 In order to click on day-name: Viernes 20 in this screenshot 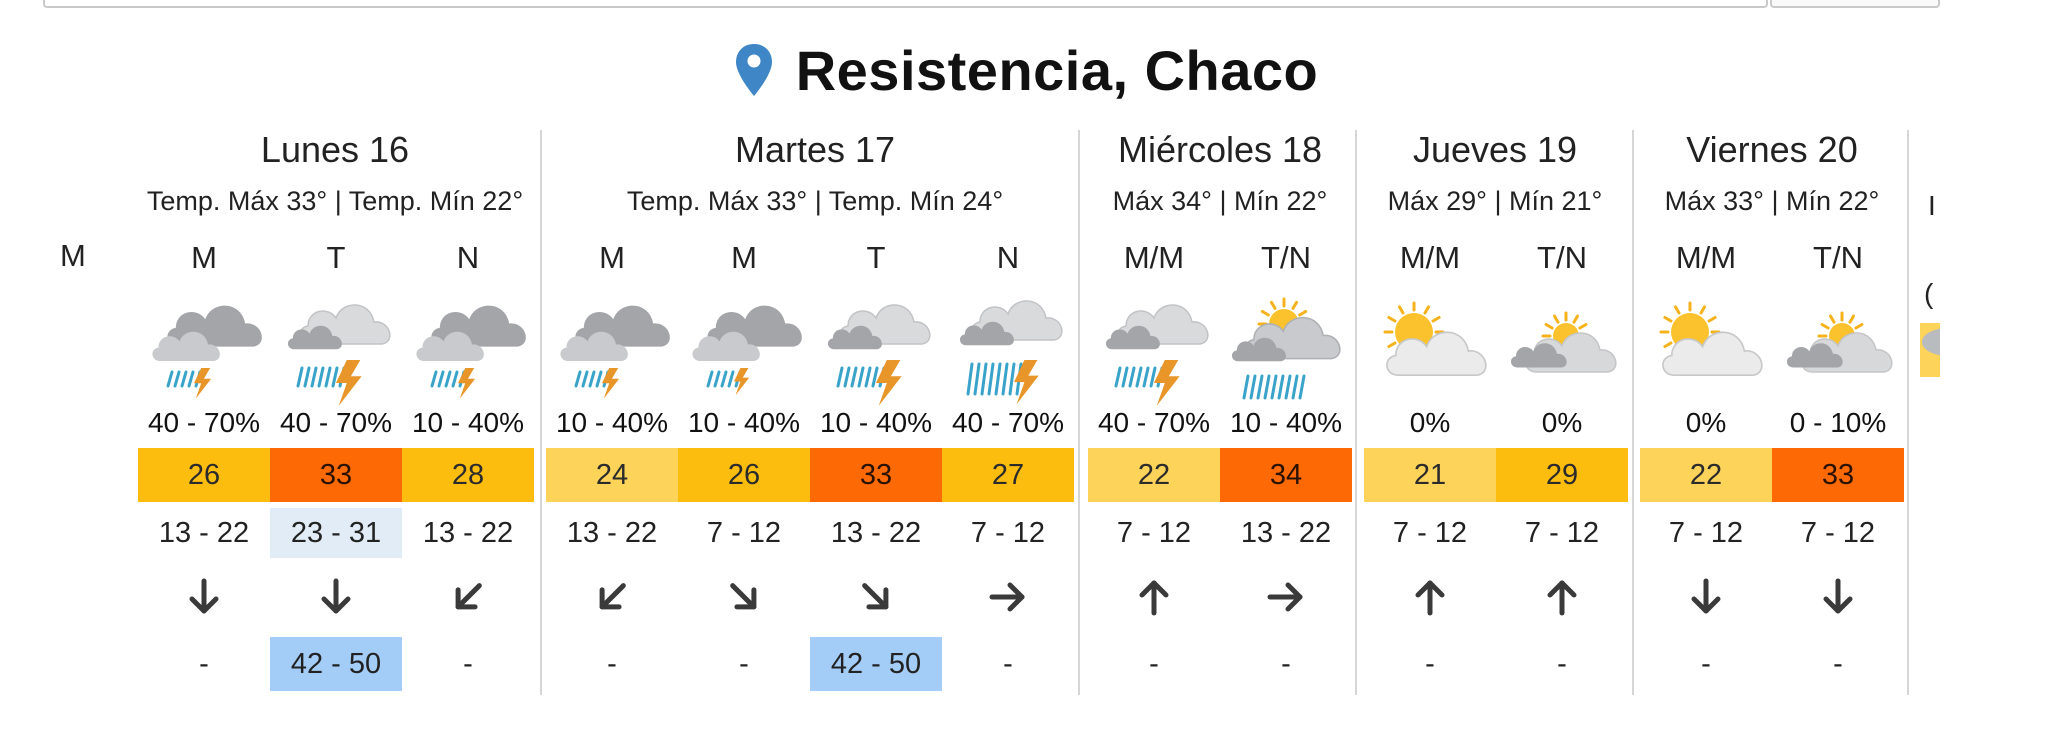, I will do `click(1772, 149)`.